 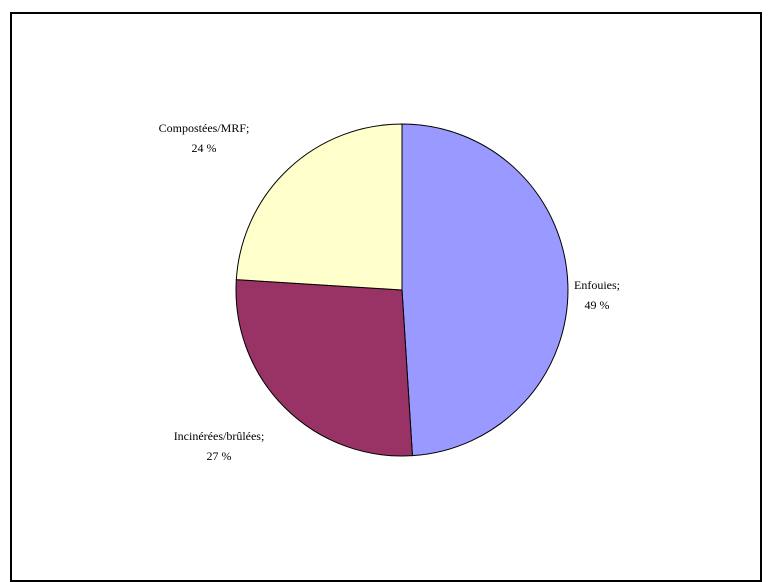 I want to click on pie-slice-compostees-mrf, so click(x=319, y=207).